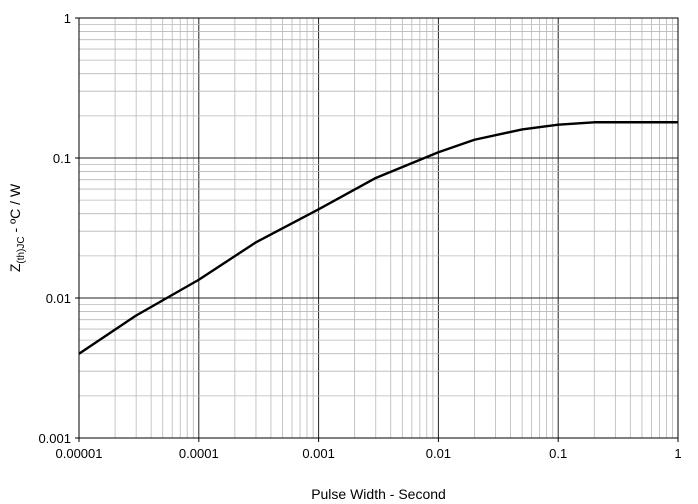  Describe the element at coordinates (438, 453) in the screenshot. I see `x-tick-label: 0.01` at that location.